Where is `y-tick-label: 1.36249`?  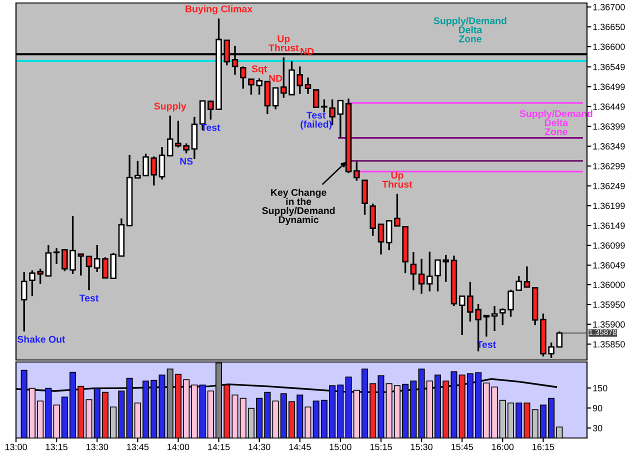
y-tick-label: 1.36249 is located at coordinates (609, 186).